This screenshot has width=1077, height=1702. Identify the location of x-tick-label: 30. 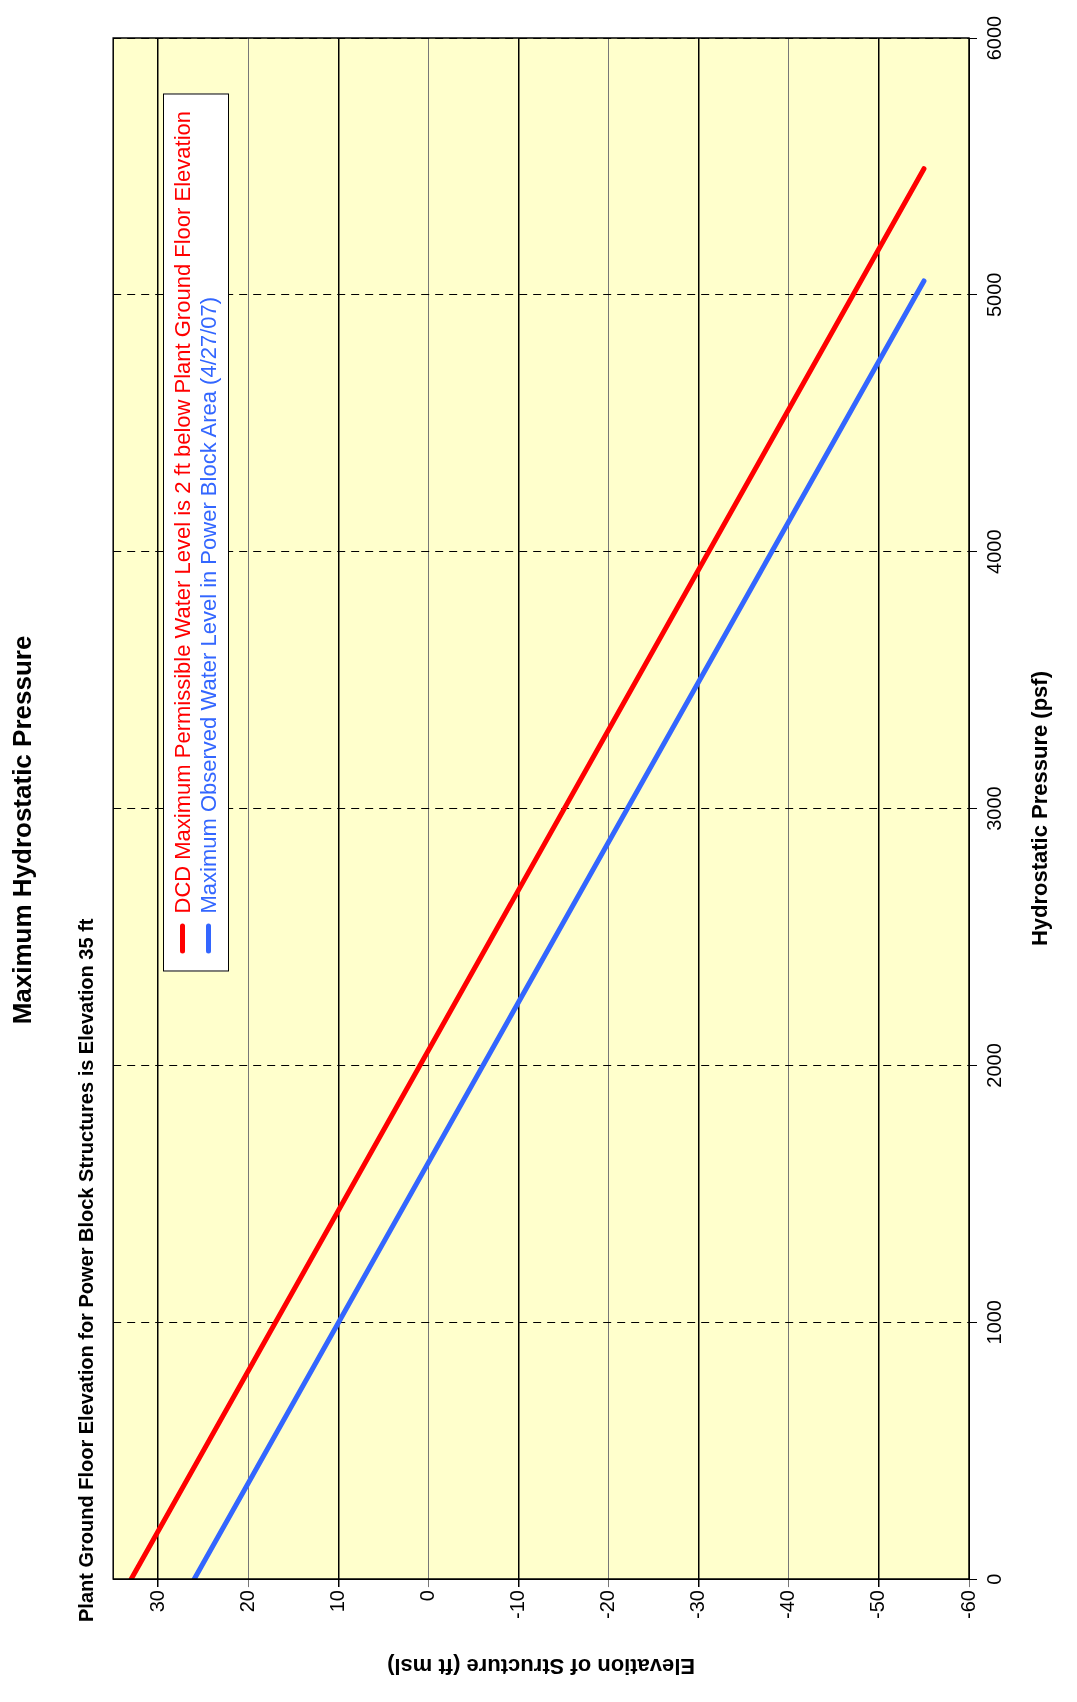
(156, 1601).